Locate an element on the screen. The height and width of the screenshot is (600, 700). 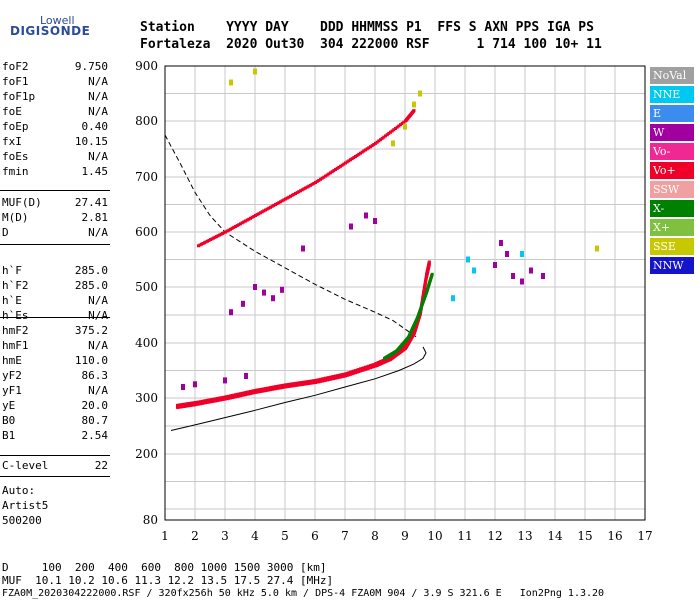
x-tick-label: 13 is located at coordinates (524, 536).